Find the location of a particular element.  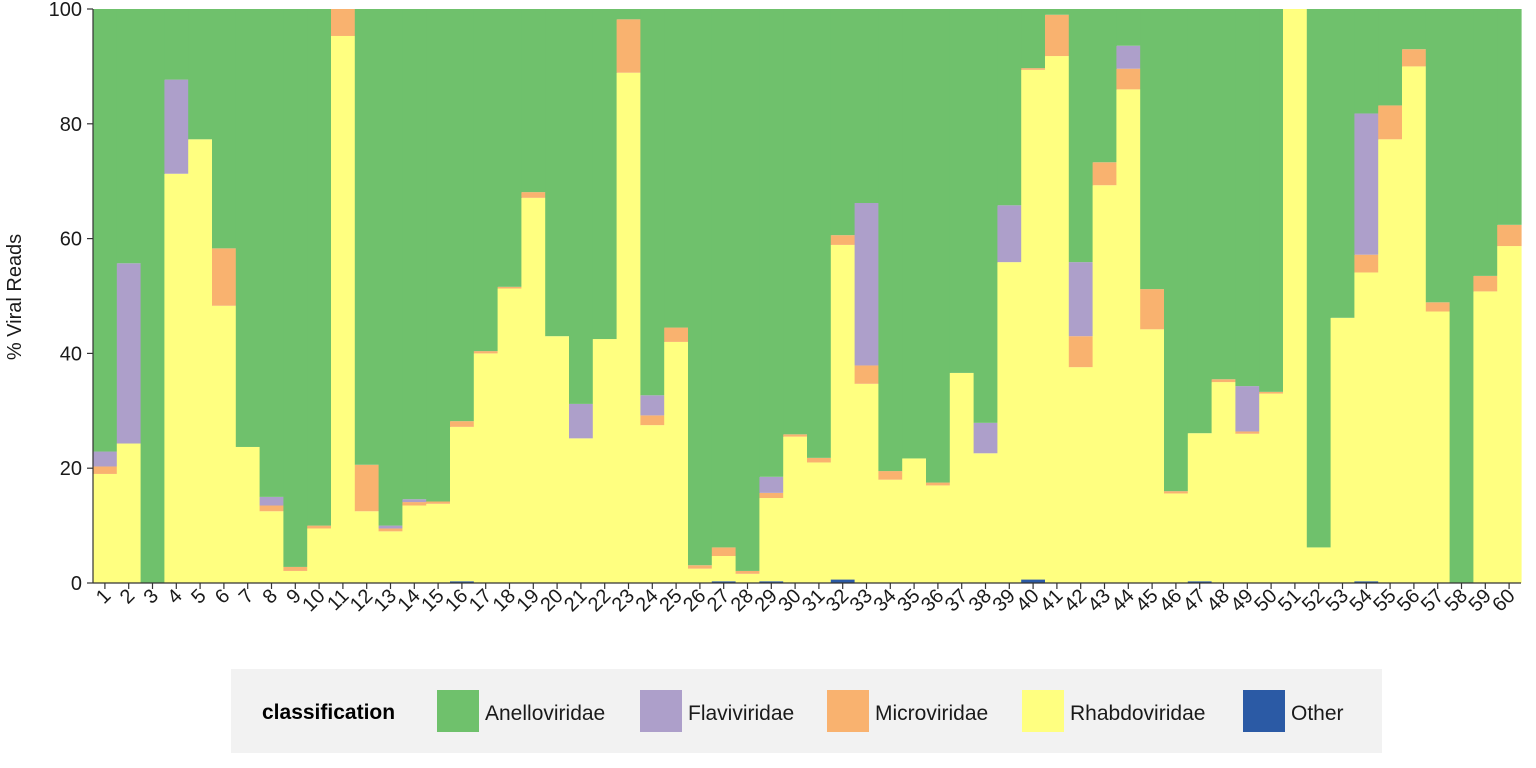

legend-label-rhabdoviridae: Rhabdoviridae is located at coordinates (1137, 713).